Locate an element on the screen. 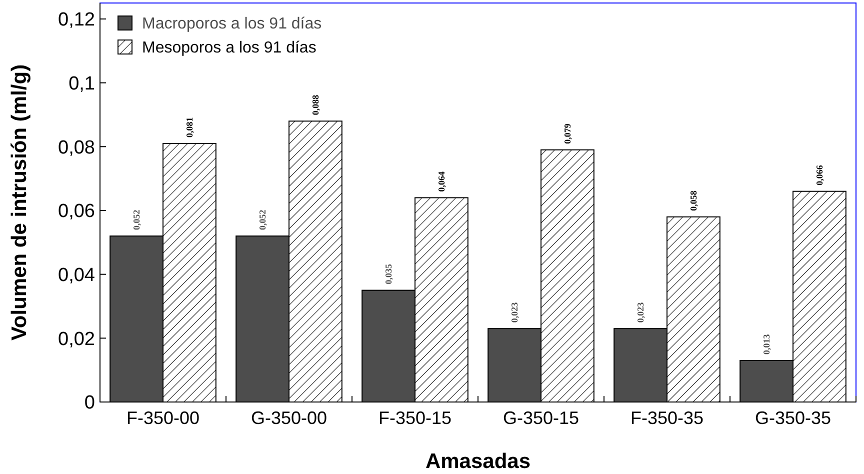 The width and height of the screenshot is (864, 474). x-axis-title: Amasadas is located at coordinates (478, 461).